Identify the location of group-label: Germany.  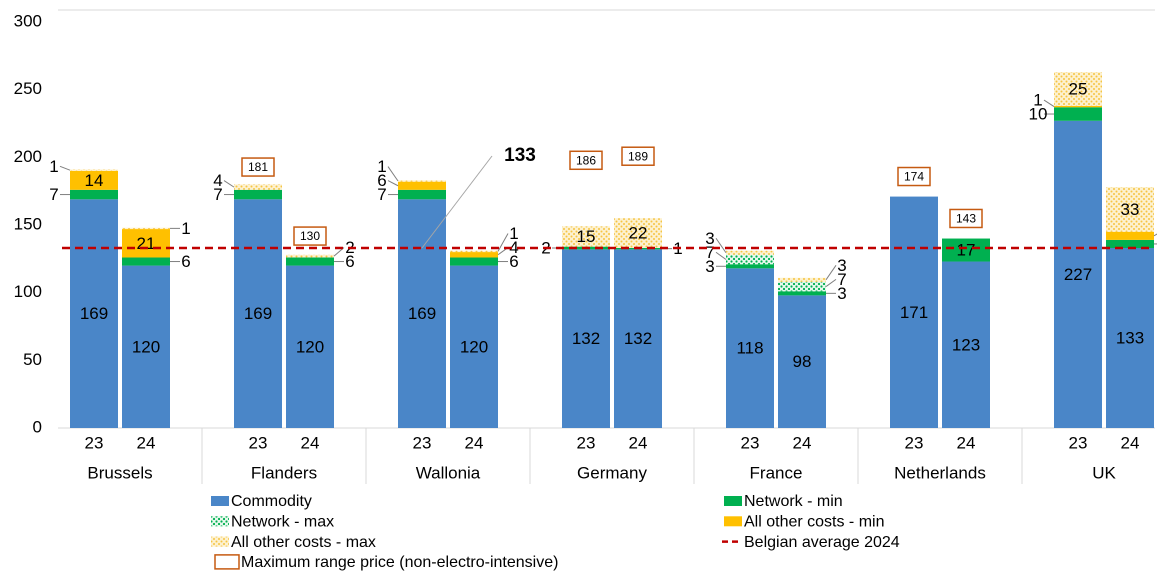
(612, 472).